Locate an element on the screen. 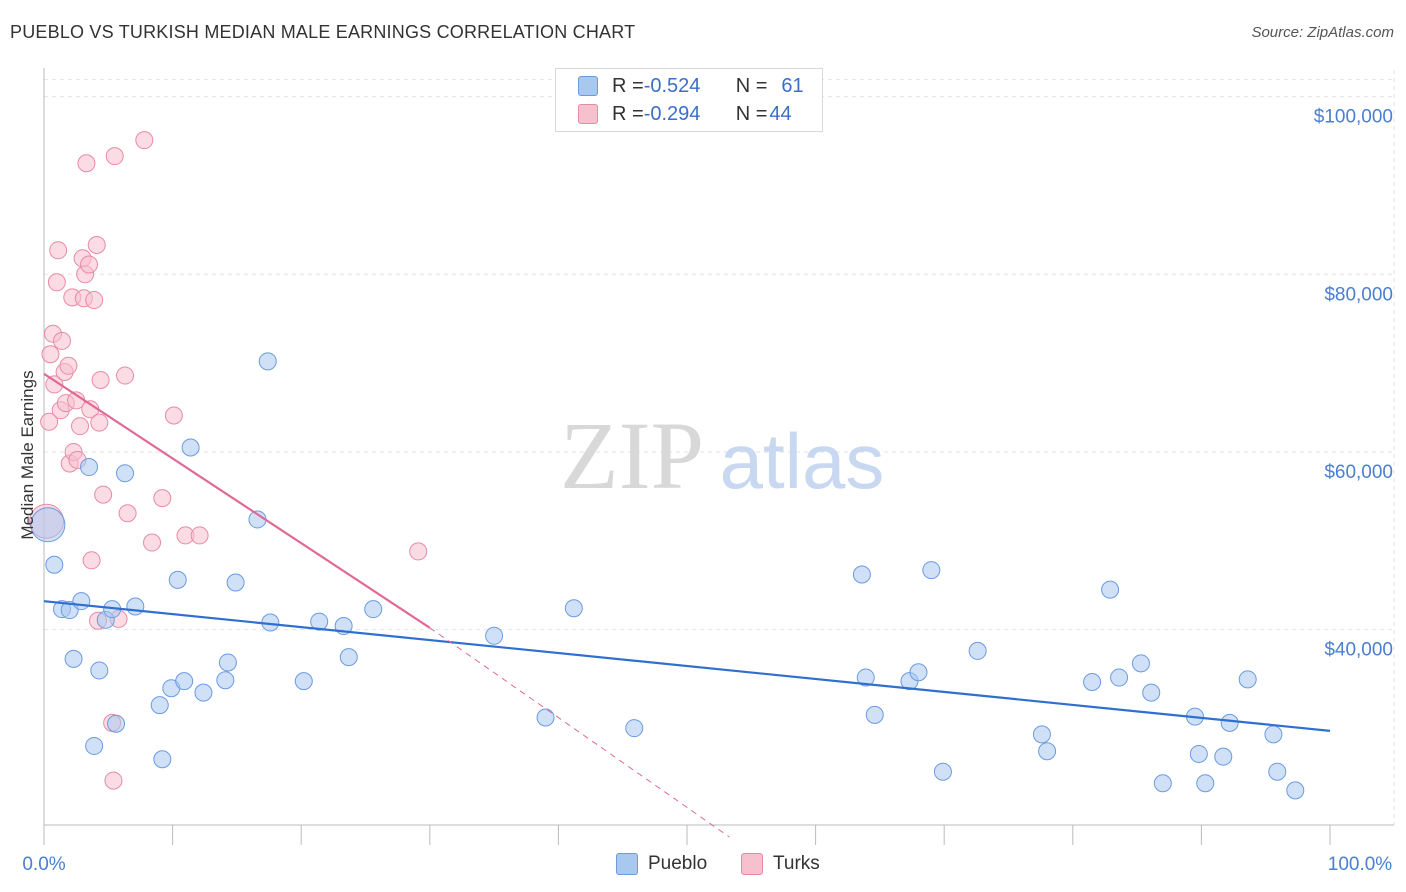 The image size is (1406, 892). turks-trend-extension is located at coordinates (579, 732).